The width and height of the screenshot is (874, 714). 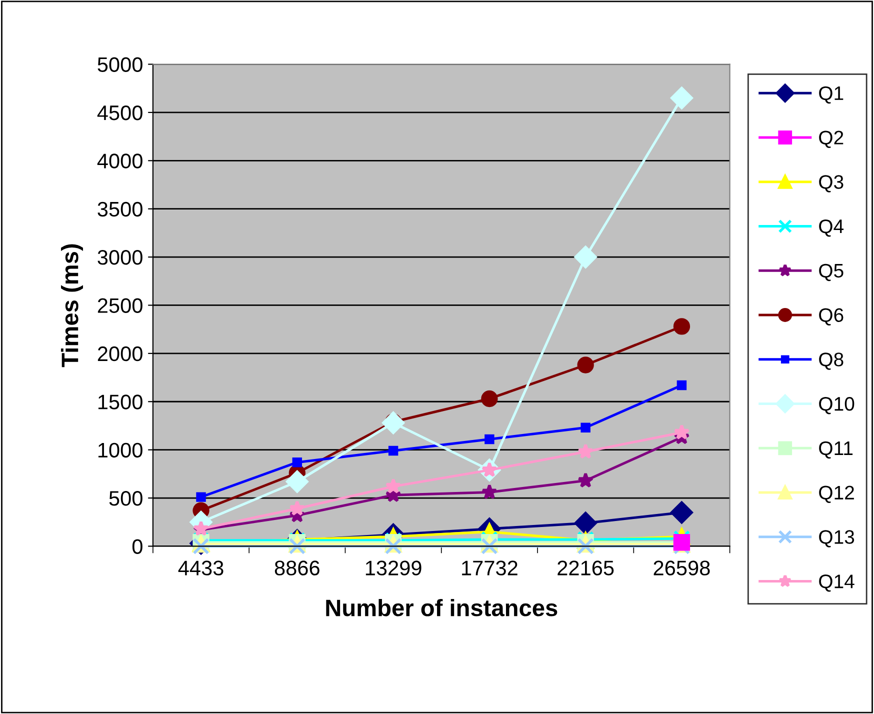 I want to click on y-tick-label: 3500, so click(x=120, y=209).